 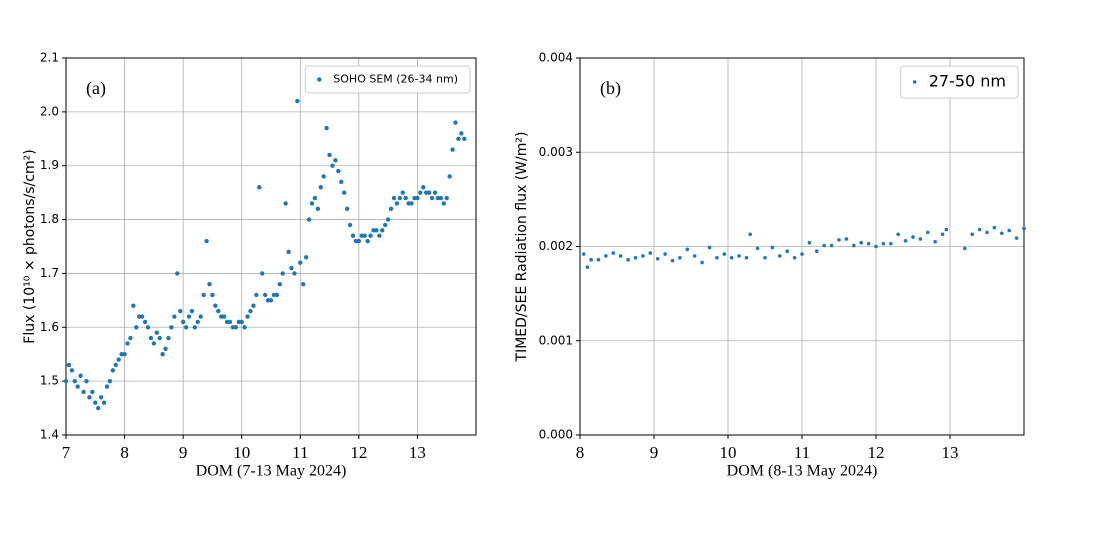 I want to click on panel-annotation: (b), so click(x=610, y=88).